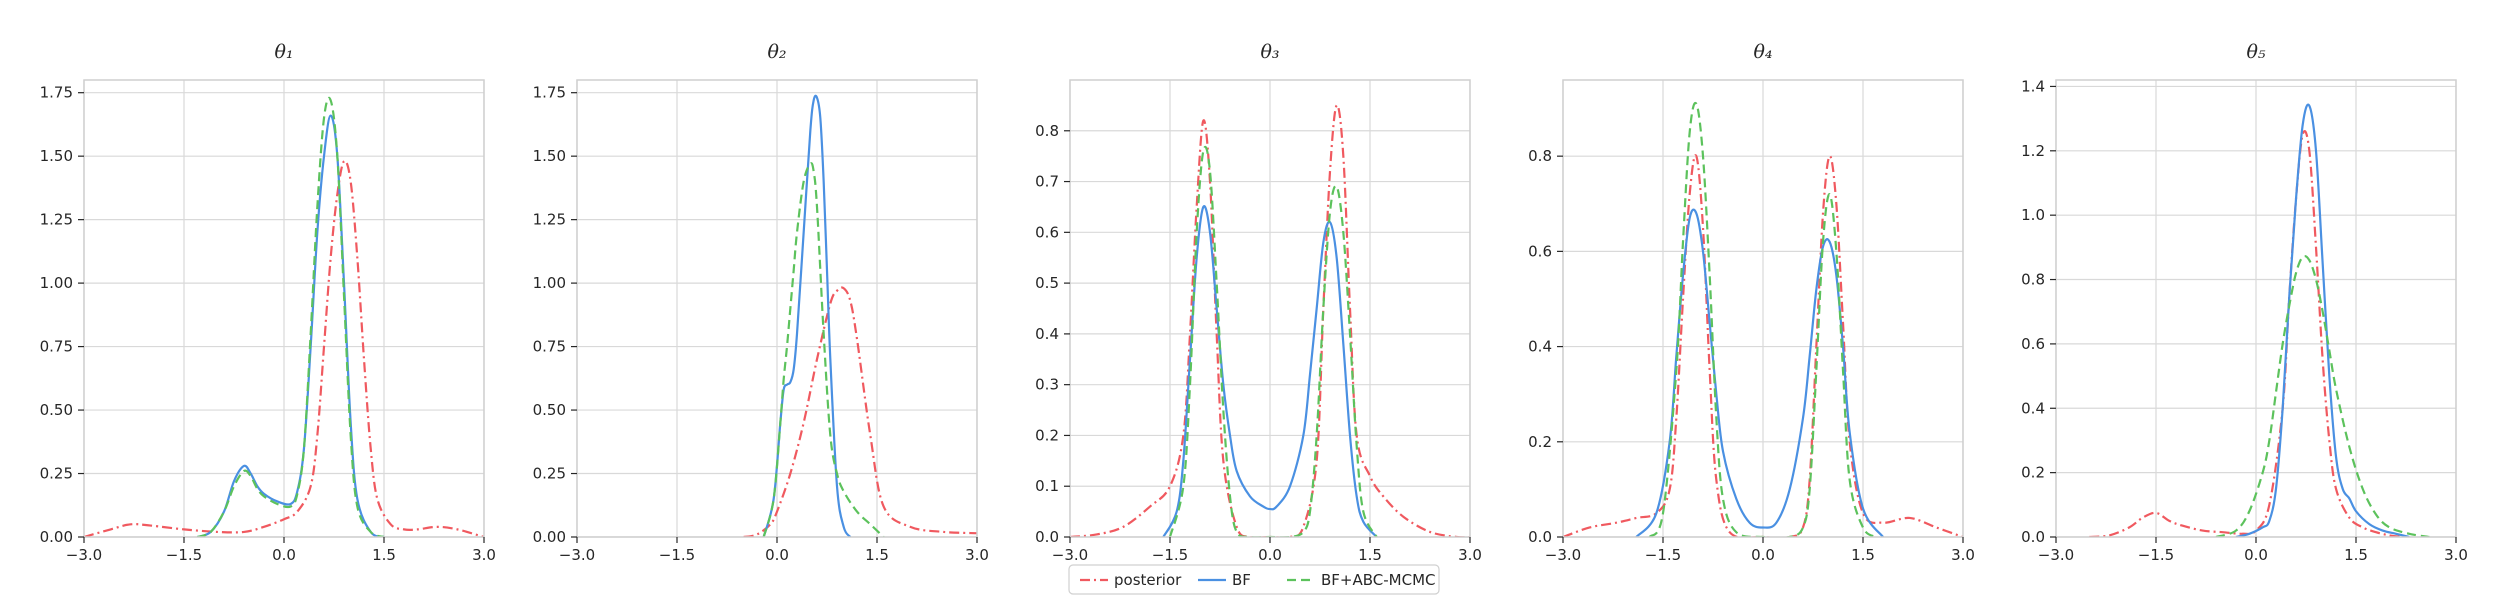  I want to click on panel-title: θ₅, so click(2255, 52).